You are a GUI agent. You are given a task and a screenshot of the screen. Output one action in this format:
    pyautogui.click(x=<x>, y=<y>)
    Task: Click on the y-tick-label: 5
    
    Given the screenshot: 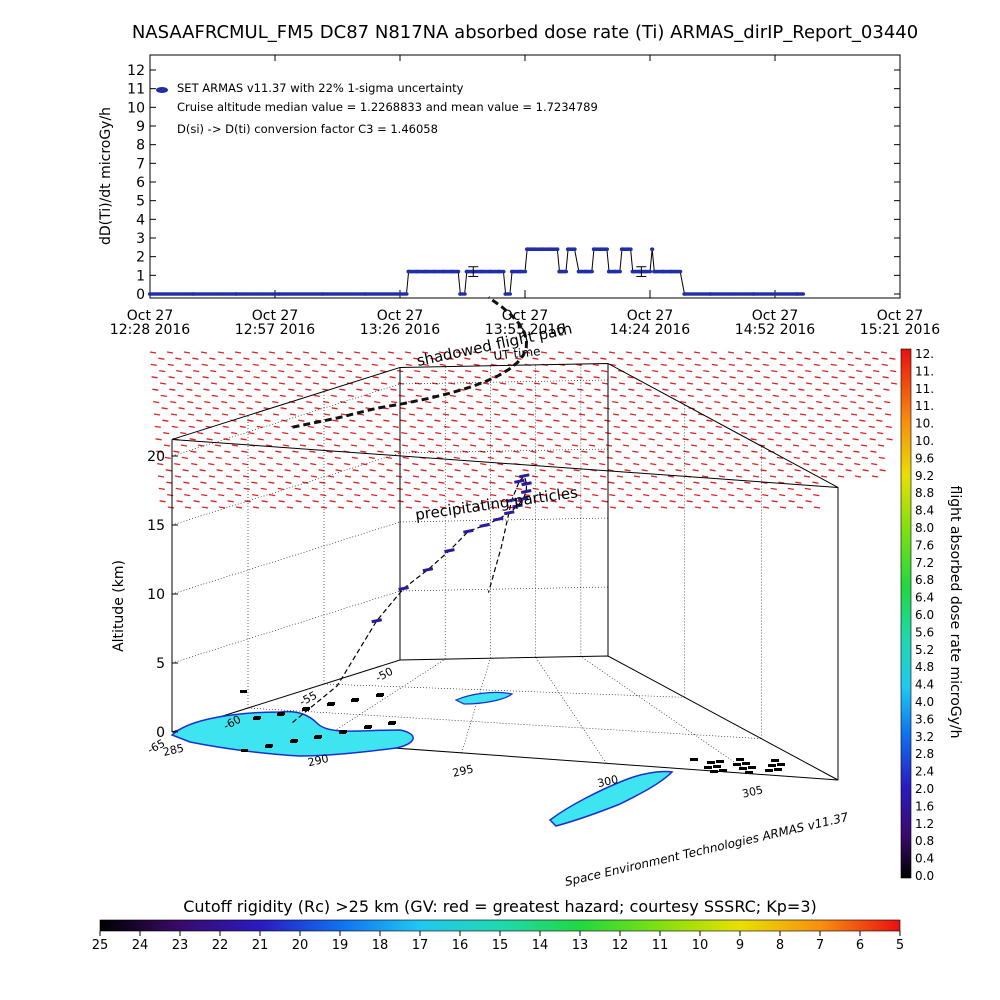 What is the action you would take?
    pyautogui.click(x=140, y=202)
    